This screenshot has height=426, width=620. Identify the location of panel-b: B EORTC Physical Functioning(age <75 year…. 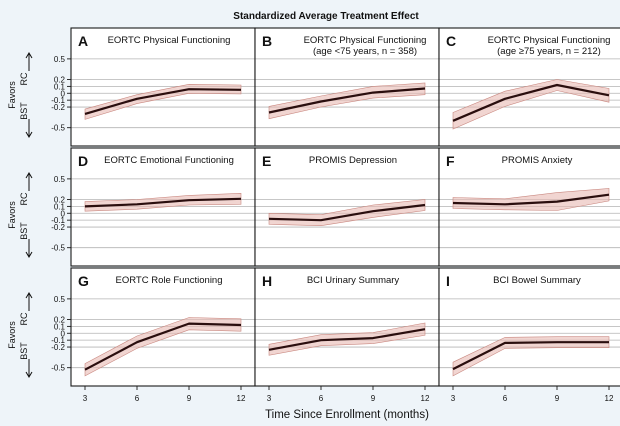
(347, 87).